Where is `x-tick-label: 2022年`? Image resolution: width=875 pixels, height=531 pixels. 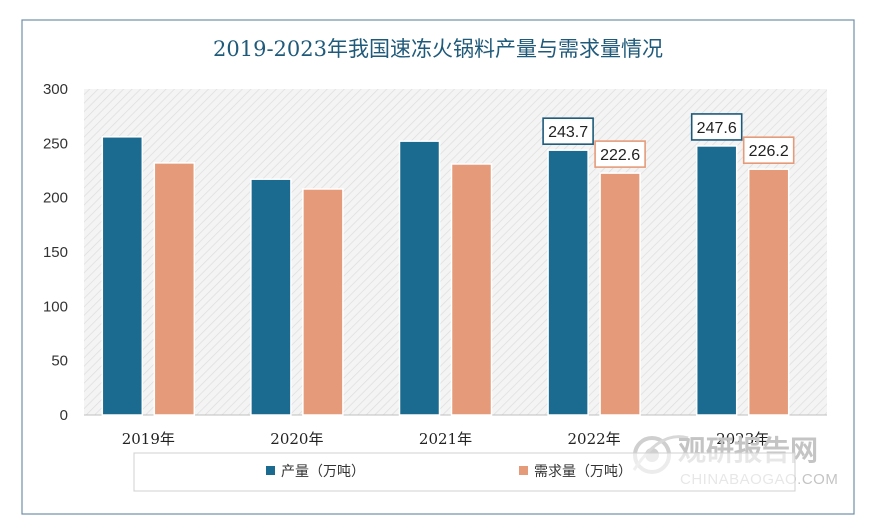 x-tick-label: 2022年 is located at coordinates (594, 439).